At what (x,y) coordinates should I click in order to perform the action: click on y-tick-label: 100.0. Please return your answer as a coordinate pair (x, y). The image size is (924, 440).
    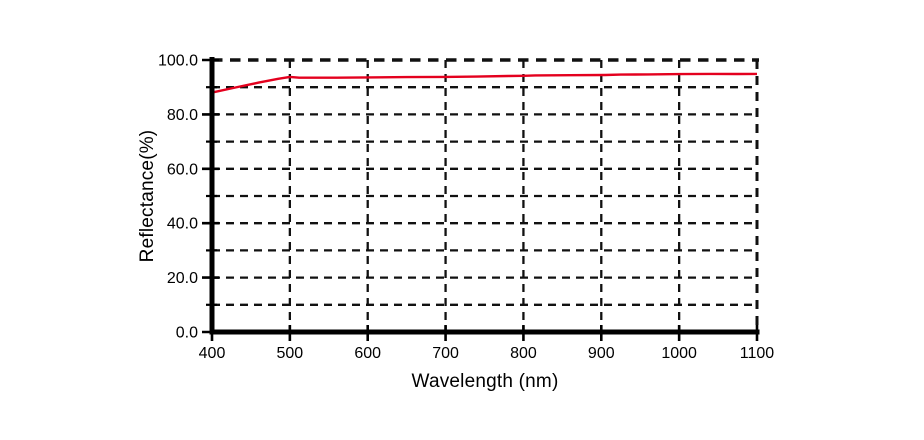
    Looking at the image, I should click on (178, 61).